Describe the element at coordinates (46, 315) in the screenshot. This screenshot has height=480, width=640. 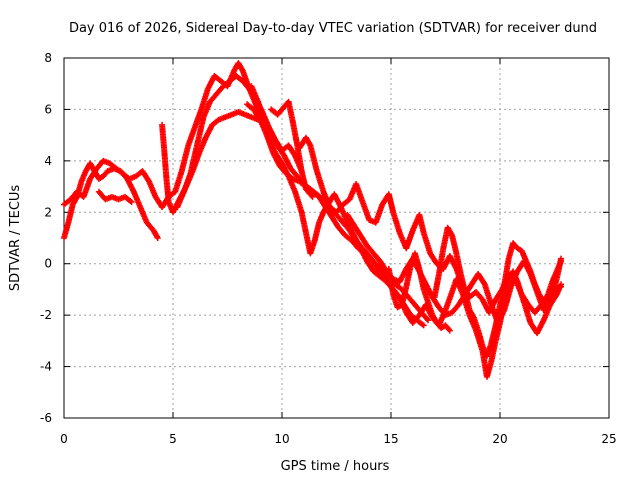
I see `y-tick-label: -2` at that location.